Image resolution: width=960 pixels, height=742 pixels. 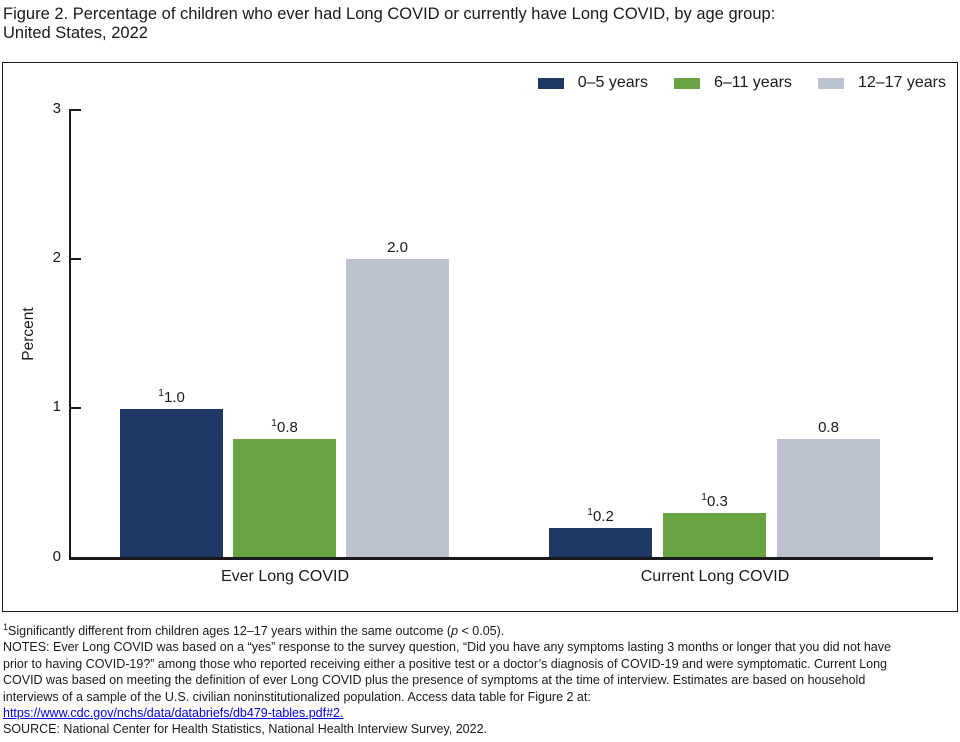 What do you see at coordinates (56, 108) in the screenshot?
I see `y-tick-label-3: 3` at bounding box center [56, 108].